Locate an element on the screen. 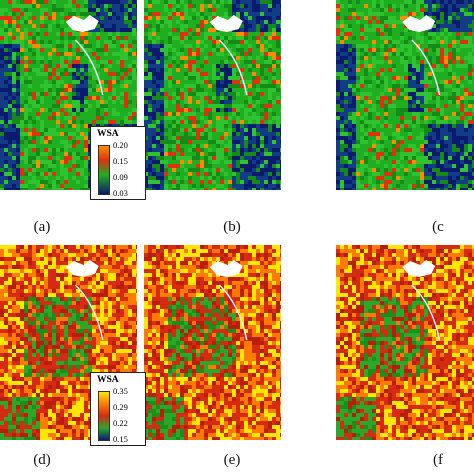  map-panel-a is located at coordinates (68, 95).